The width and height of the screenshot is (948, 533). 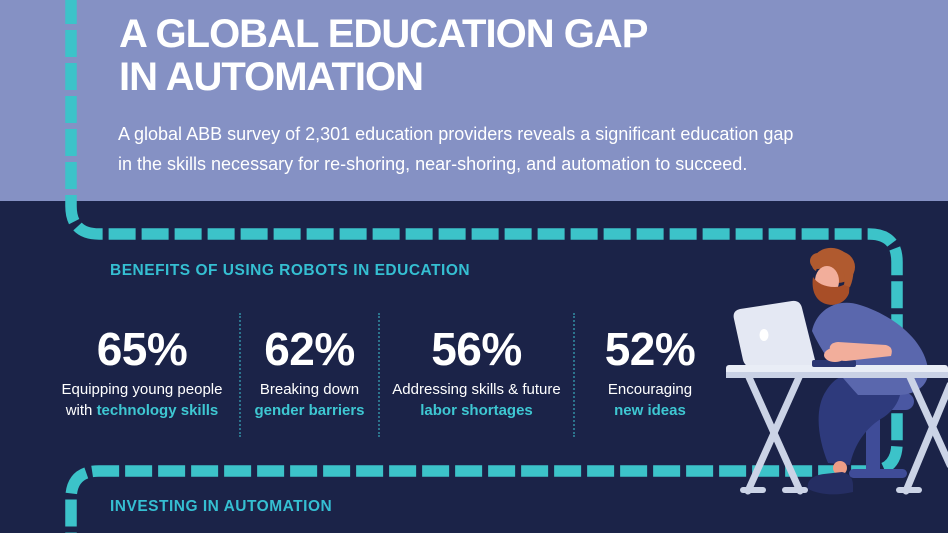 I want to click on desk-top, so click(x=837, y=371).